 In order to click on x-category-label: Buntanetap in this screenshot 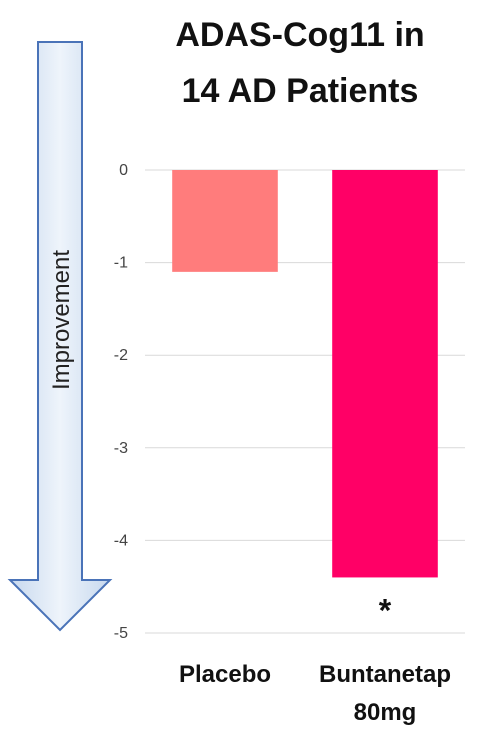, I will do `click(385, 674)`.